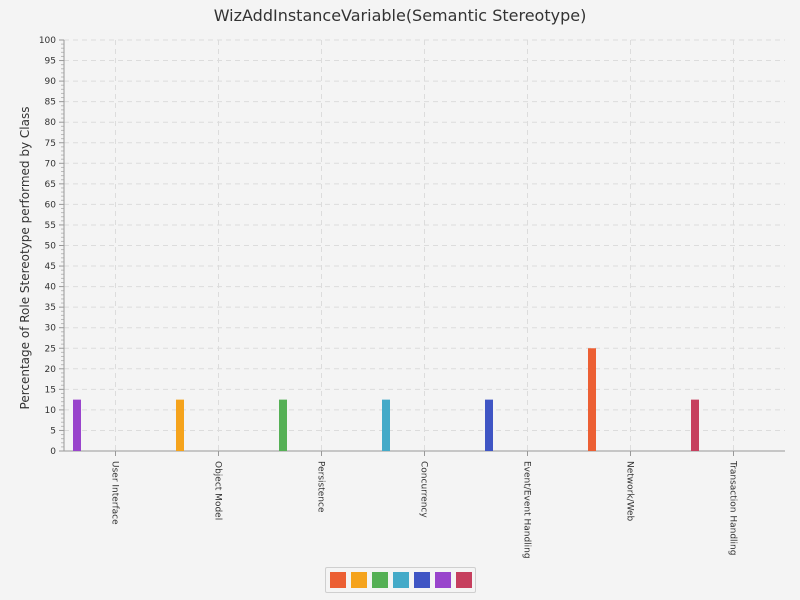  Describe the element at coordinates (51, 82) in the screenshot. I see `y-tick-label: 90` at that location.